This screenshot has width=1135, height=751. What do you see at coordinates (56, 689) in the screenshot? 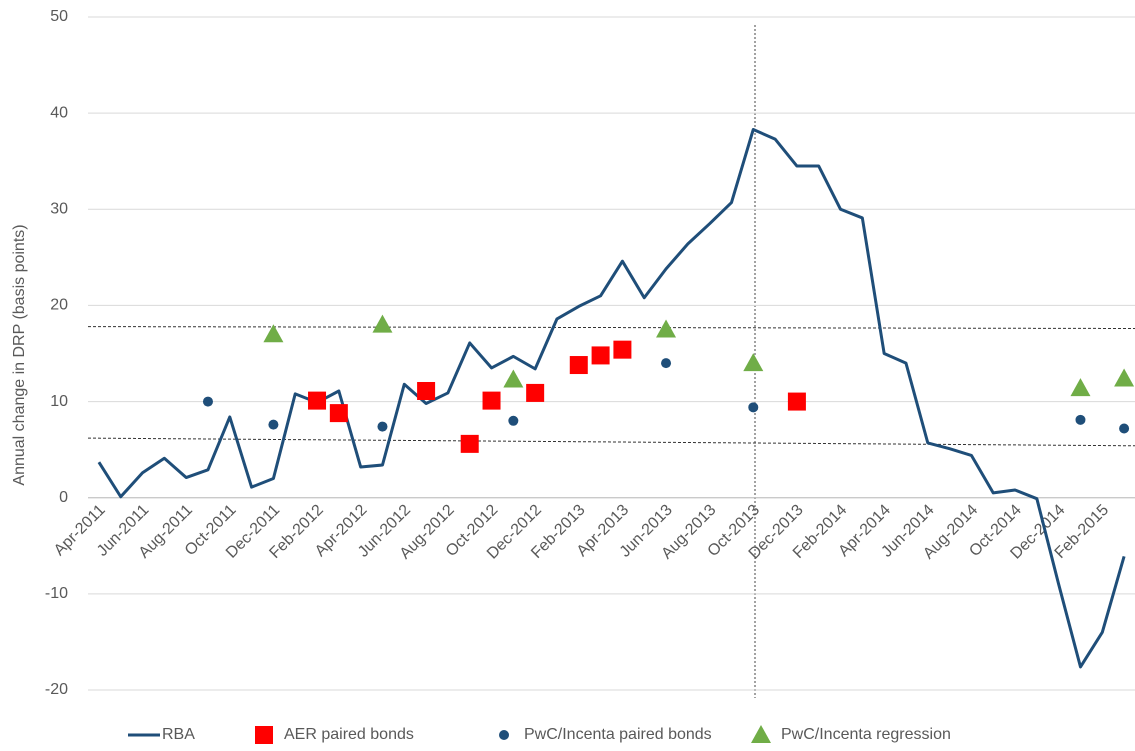
I see `y-tick-label: -20` at bounding box center [56, 689].